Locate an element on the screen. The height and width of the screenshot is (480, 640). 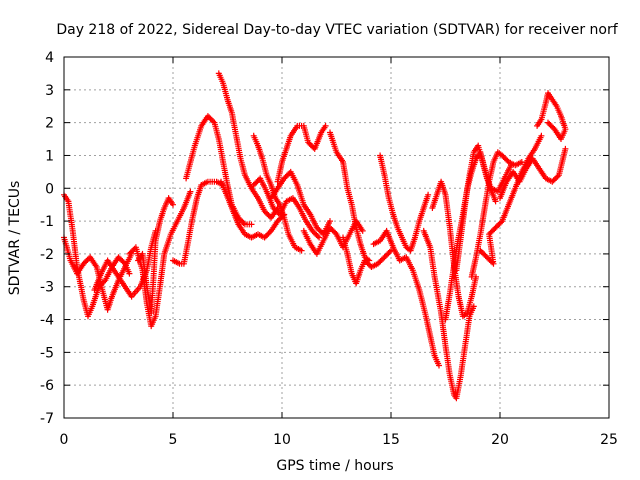
y-tick-label: 0 is located at coordinates (49, 189).